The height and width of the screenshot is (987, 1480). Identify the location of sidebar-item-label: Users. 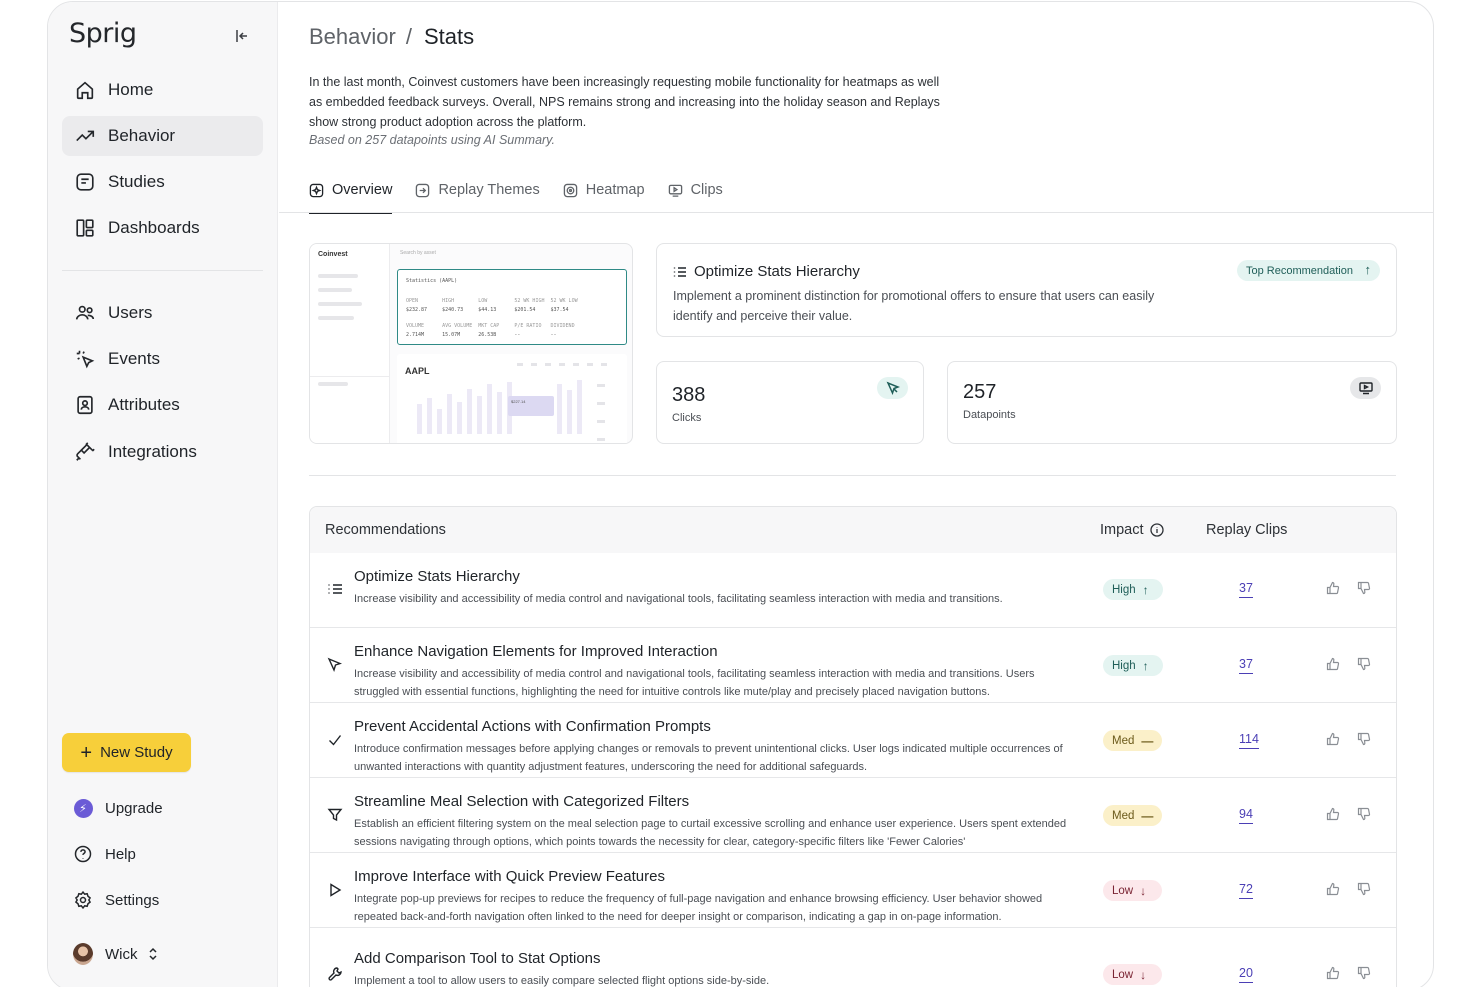
(130, 312).